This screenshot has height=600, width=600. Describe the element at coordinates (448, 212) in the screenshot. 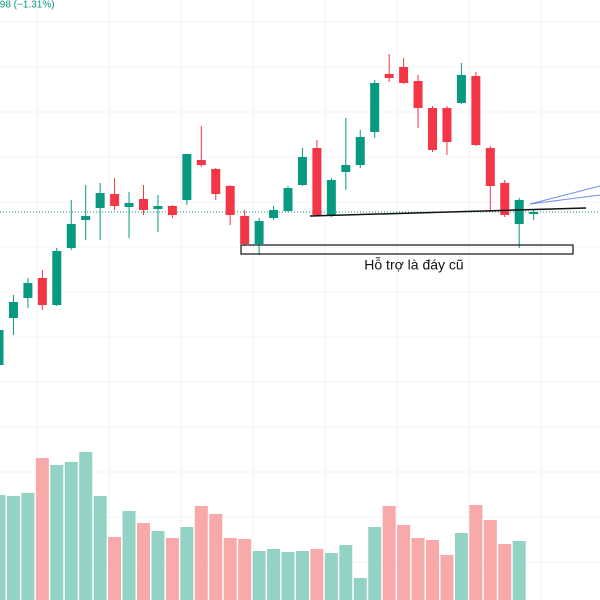

I see `trend-line` at that location.